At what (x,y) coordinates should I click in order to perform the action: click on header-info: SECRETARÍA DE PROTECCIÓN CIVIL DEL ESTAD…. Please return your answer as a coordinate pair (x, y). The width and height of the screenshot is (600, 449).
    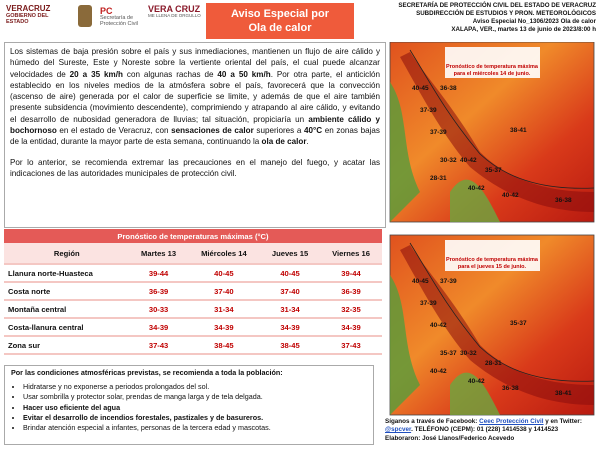
    Looking at the image, I should click on (488, 18).